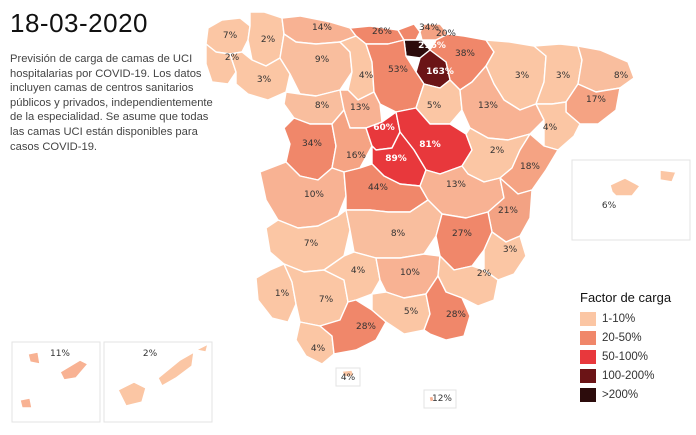 The image size is (696, 435). What do you see at coordinates (318, 349) in the screenshot?
I see `province-label-cadiz: 4%` at bounding box center [318, 349].